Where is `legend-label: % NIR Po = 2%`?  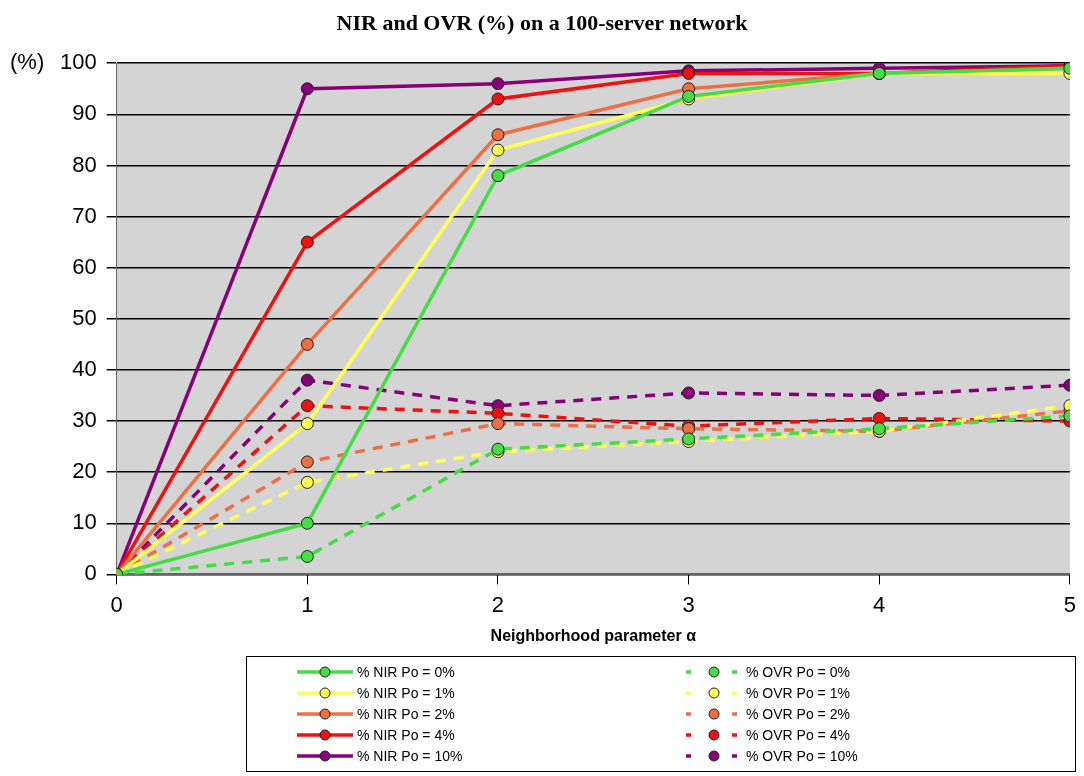 legend-label: % NIR Po = 2% is located at coordinates (406, 713).